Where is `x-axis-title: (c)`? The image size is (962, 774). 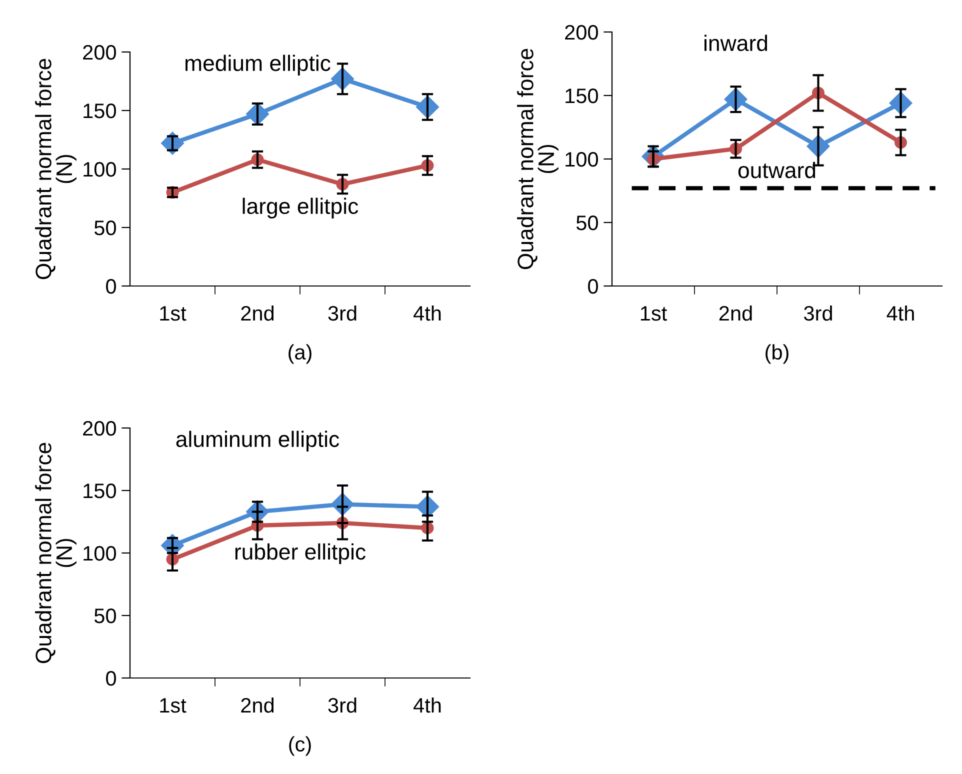
x-axis-title: (c) is located at coordinates (300, 746).